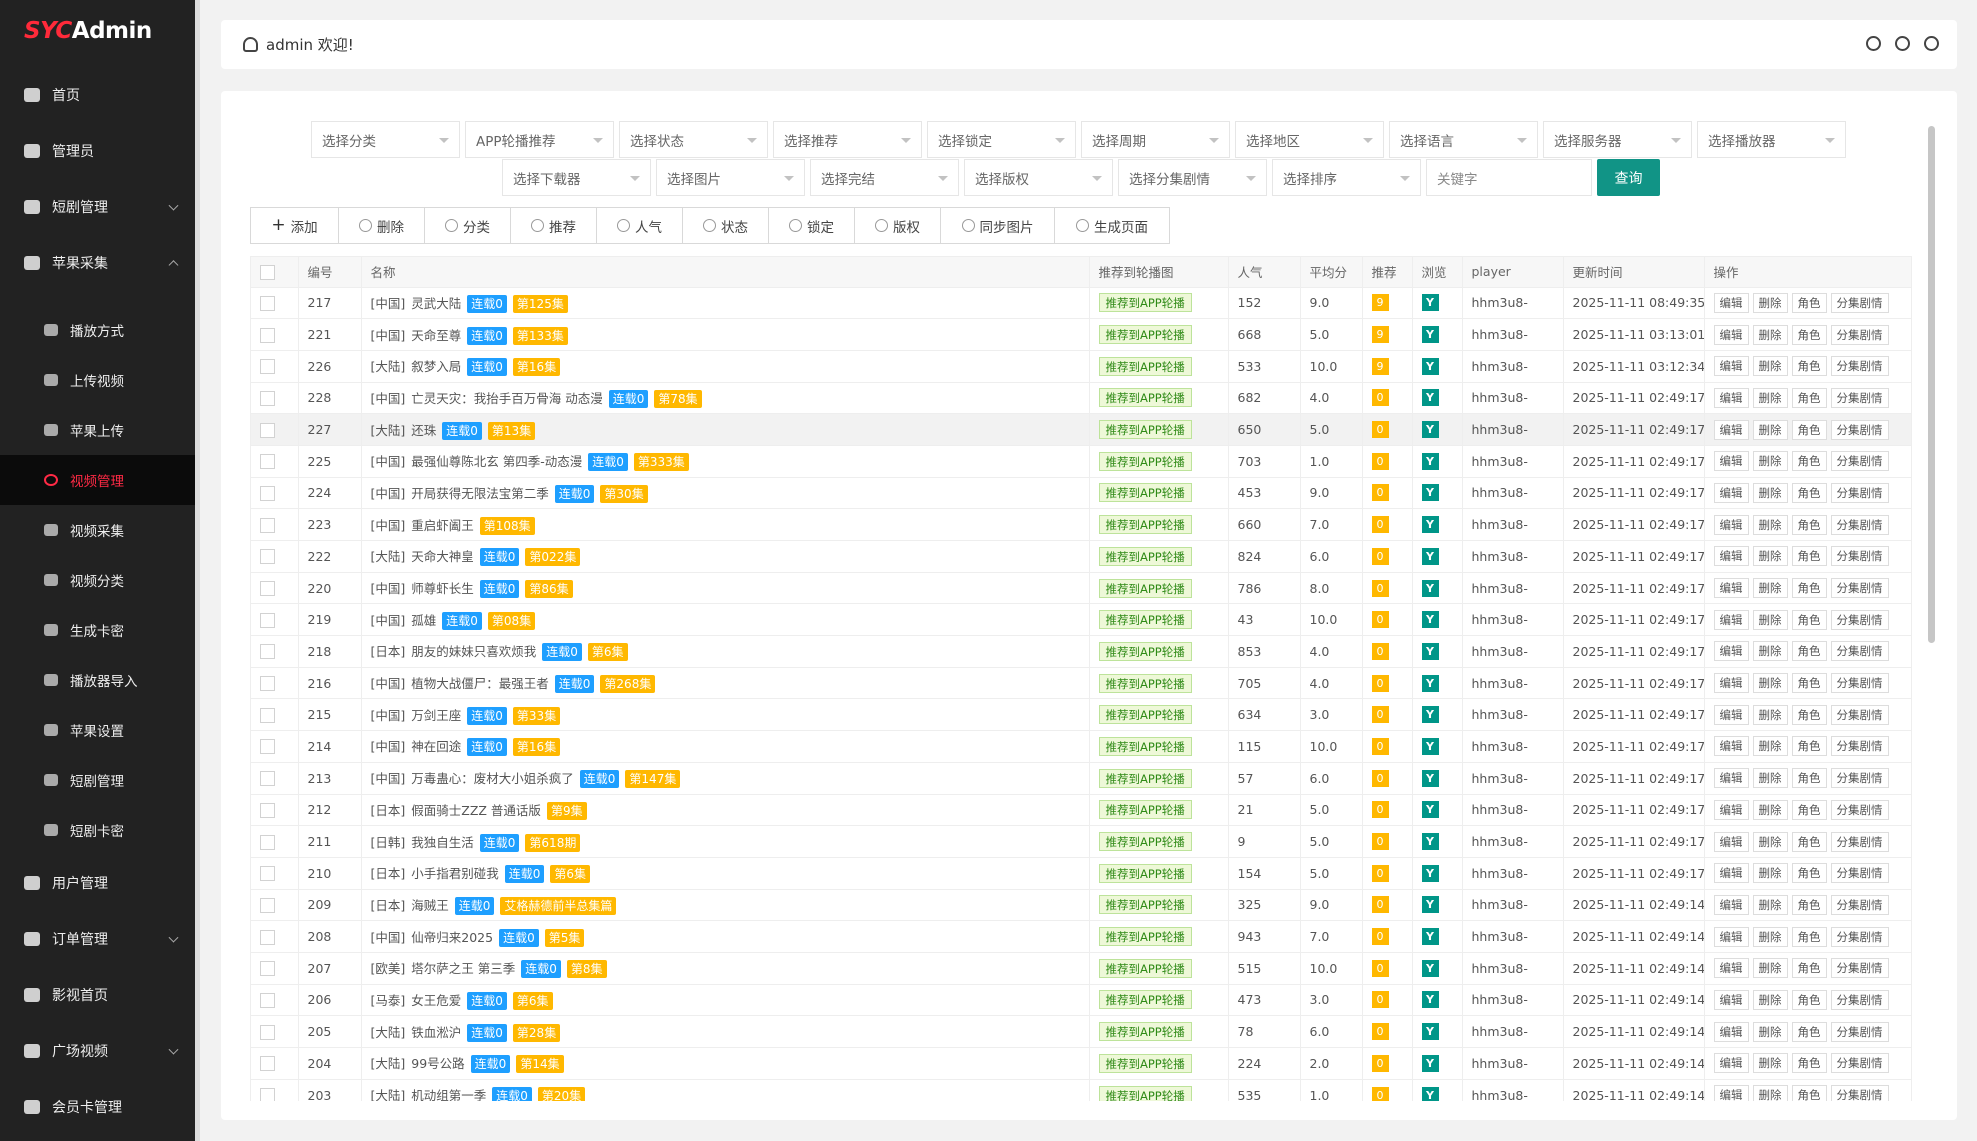  Describe the element at coordinates (382, 225) in the screenshot. I see `toolbar-button: 删除` at that location.